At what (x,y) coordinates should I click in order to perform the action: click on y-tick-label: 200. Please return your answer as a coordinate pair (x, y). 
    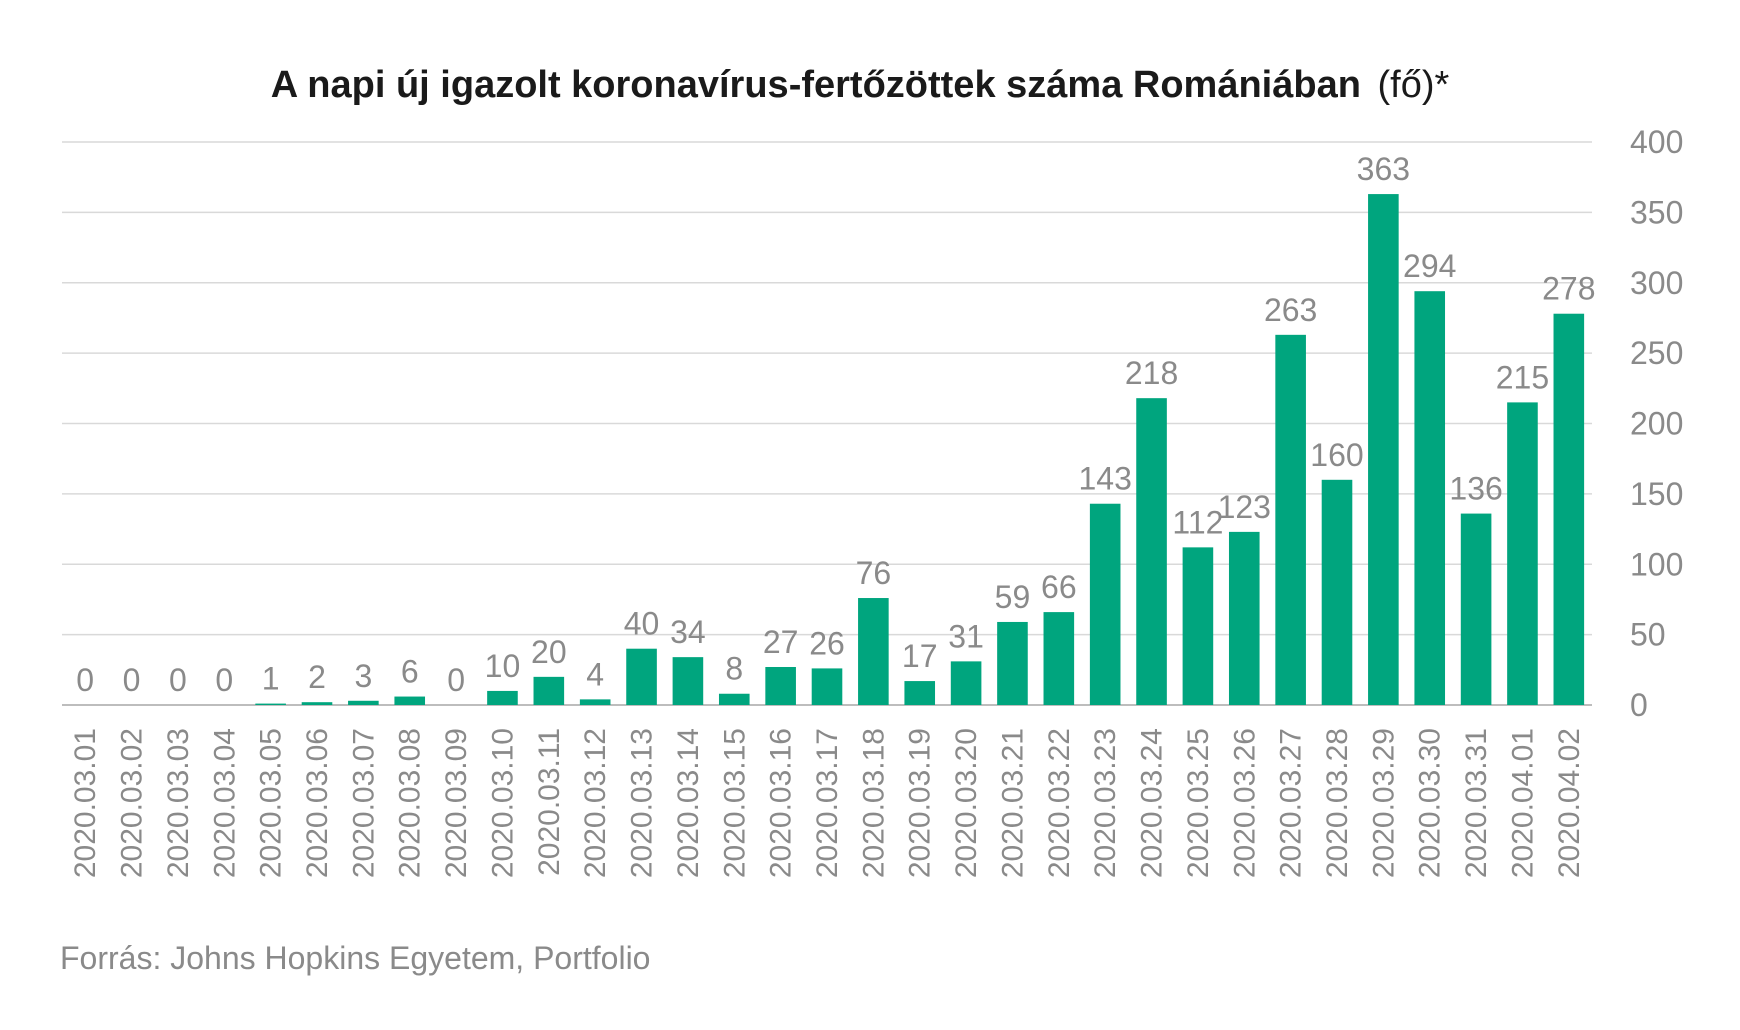
    Looking at the image, I should click on (1656, 424).